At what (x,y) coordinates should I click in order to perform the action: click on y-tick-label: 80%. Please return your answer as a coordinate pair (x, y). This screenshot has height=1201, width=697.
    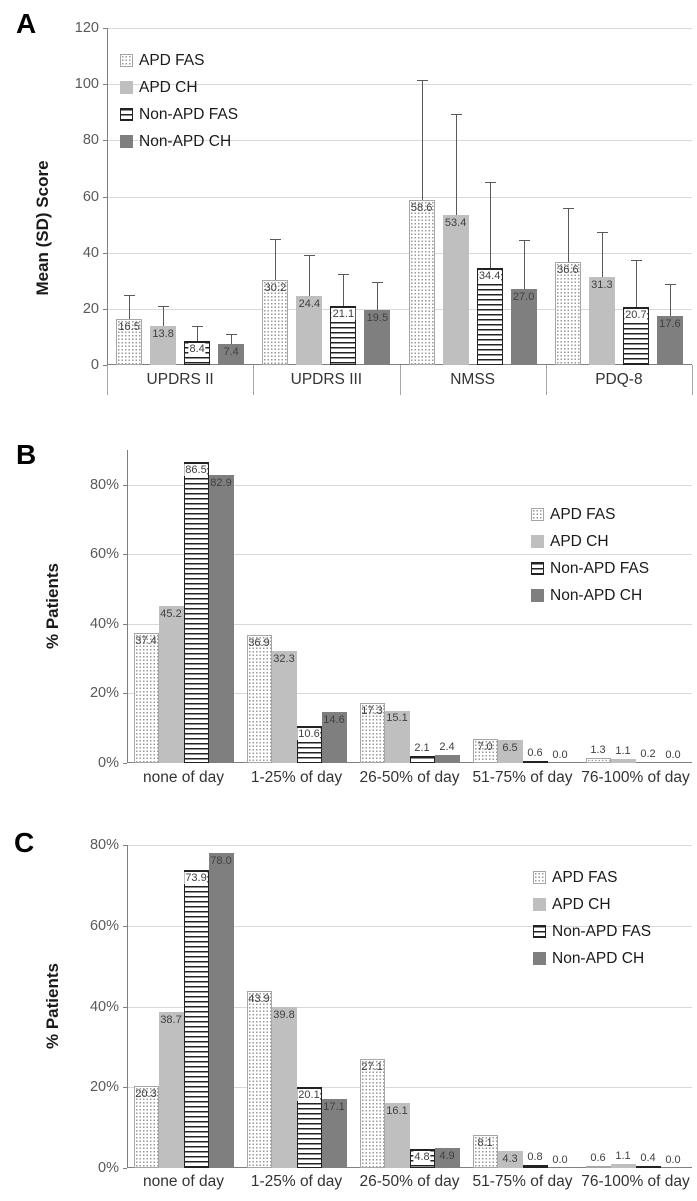
    Looking at the image, I should click on (104, 484).